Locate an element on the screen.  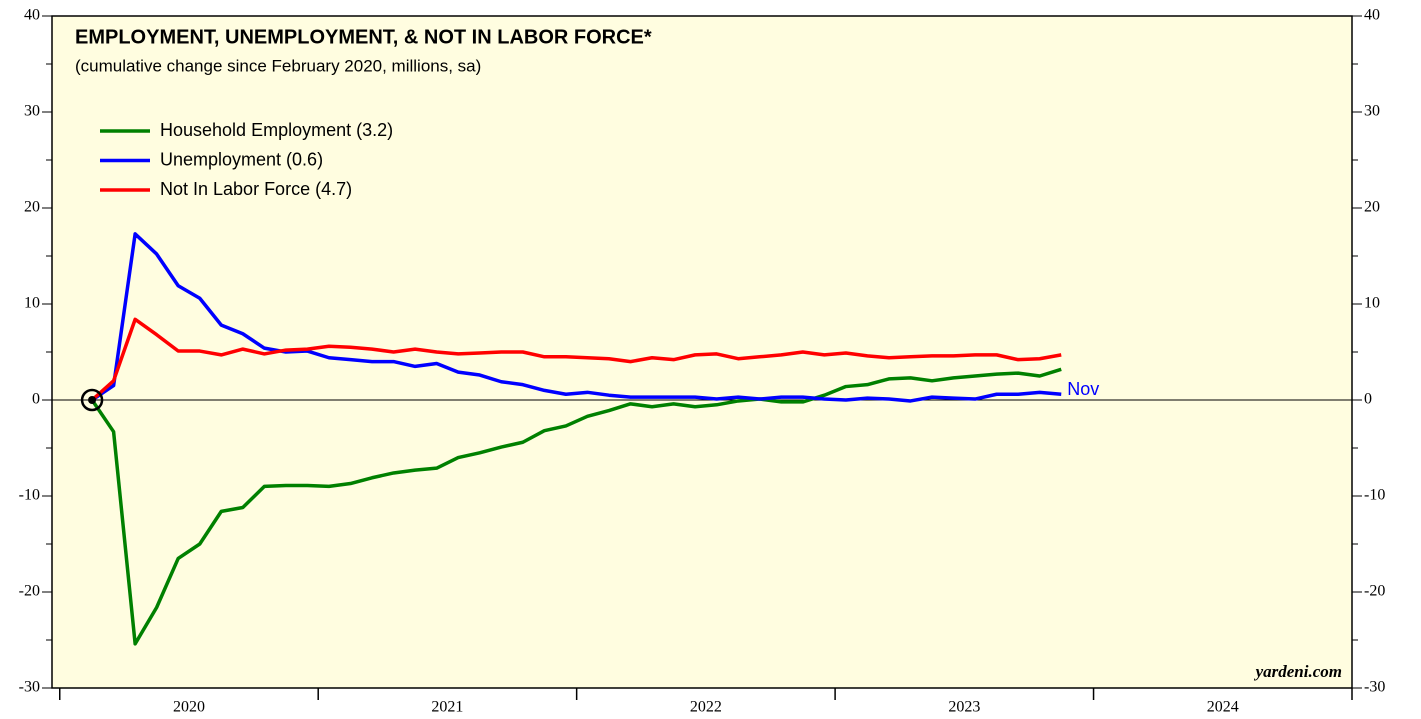
legend-label: Not In Labor Force (4.7) is located at coordinates (256, 189).